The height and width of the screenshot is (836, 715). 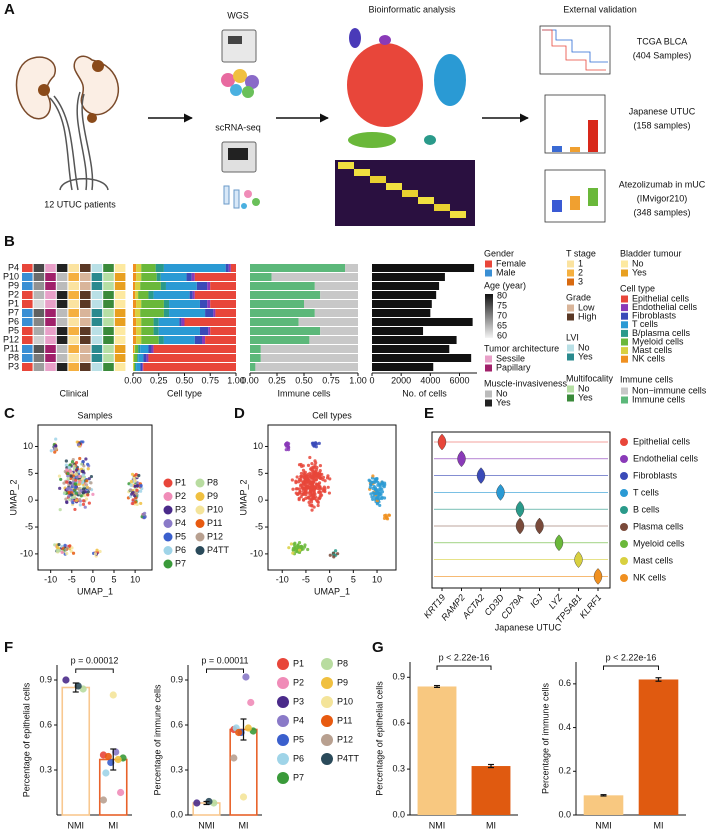 I want to click on legend-label: Endothelial cells, so click(x=665, y=307).